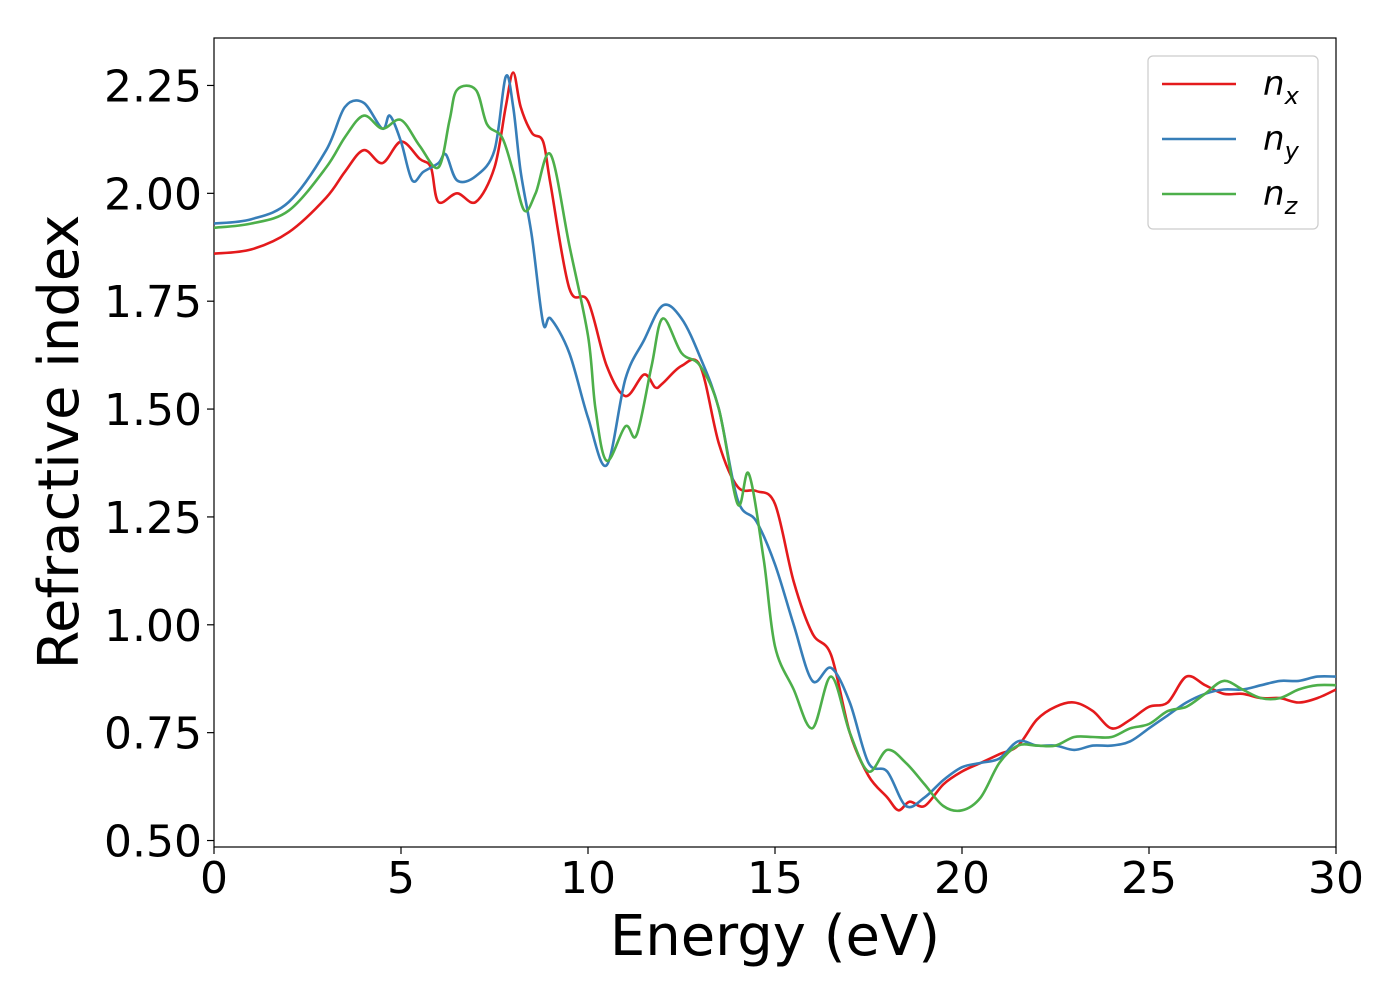  I want to click on x-axis-ticks: 0 5 10 15 20 25 30, so click(782, 875).